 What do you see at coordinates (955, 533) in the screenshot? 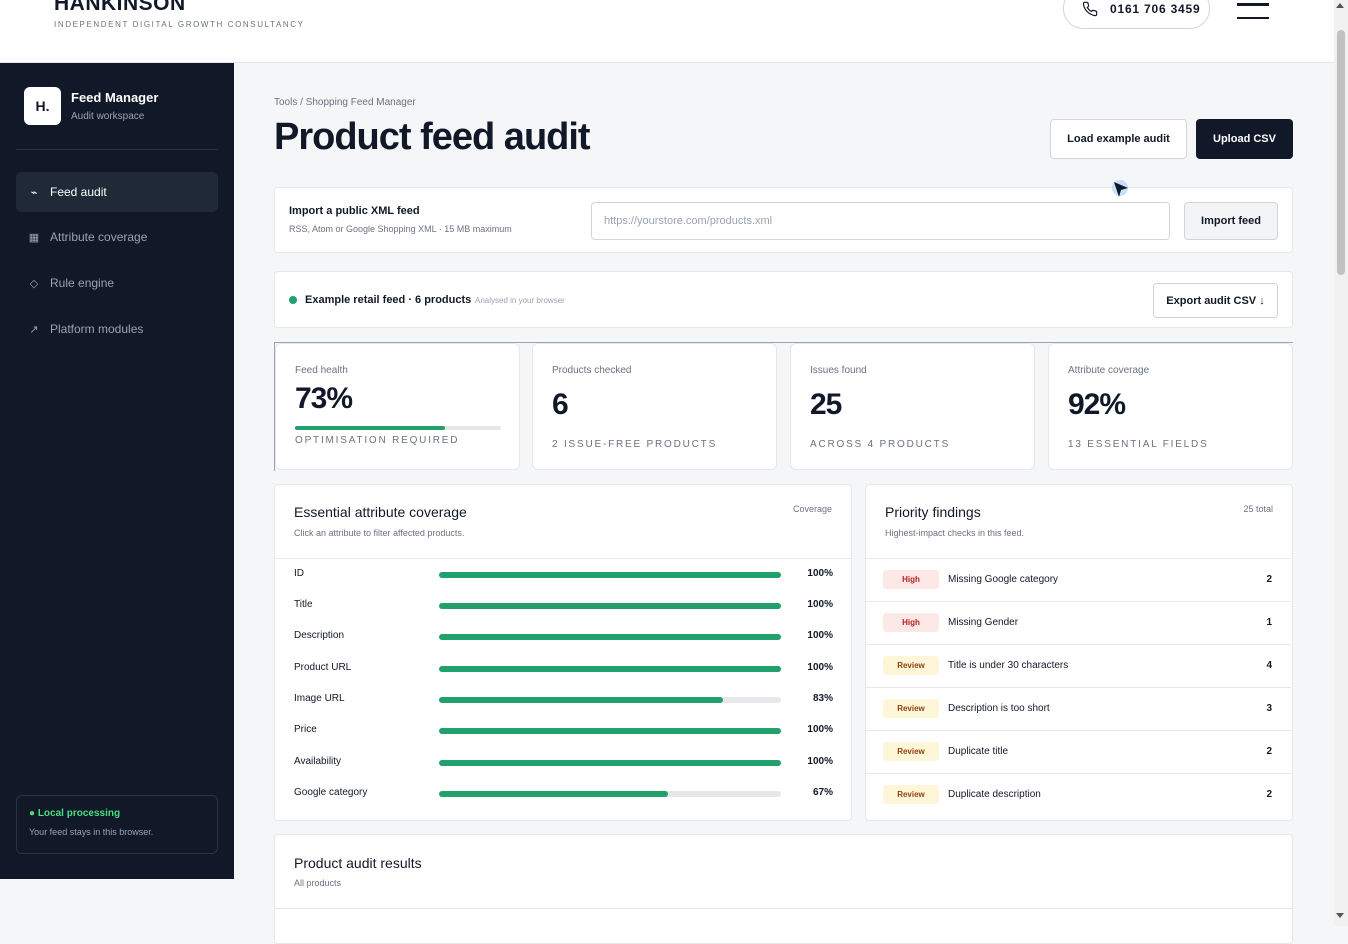
I see `findings-subtitle: Highest-impact checks in this feed.` at bounding box center [955, 533].